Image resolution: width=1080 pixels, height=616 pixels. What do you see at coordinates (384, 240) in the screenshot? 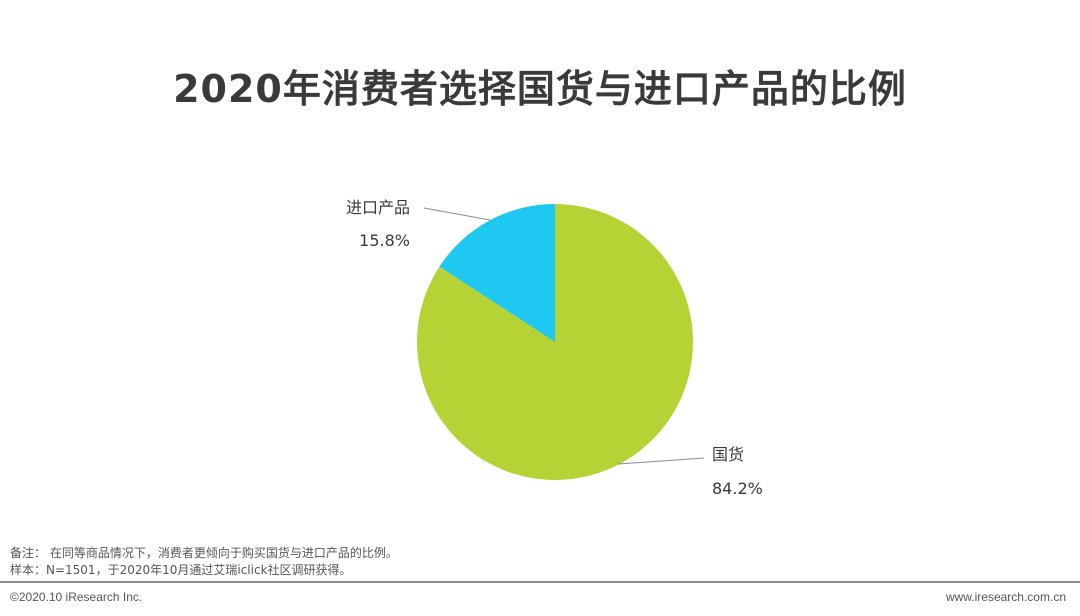
I see `slice-value-label: 15.8%` at bounding box center [384, 240].